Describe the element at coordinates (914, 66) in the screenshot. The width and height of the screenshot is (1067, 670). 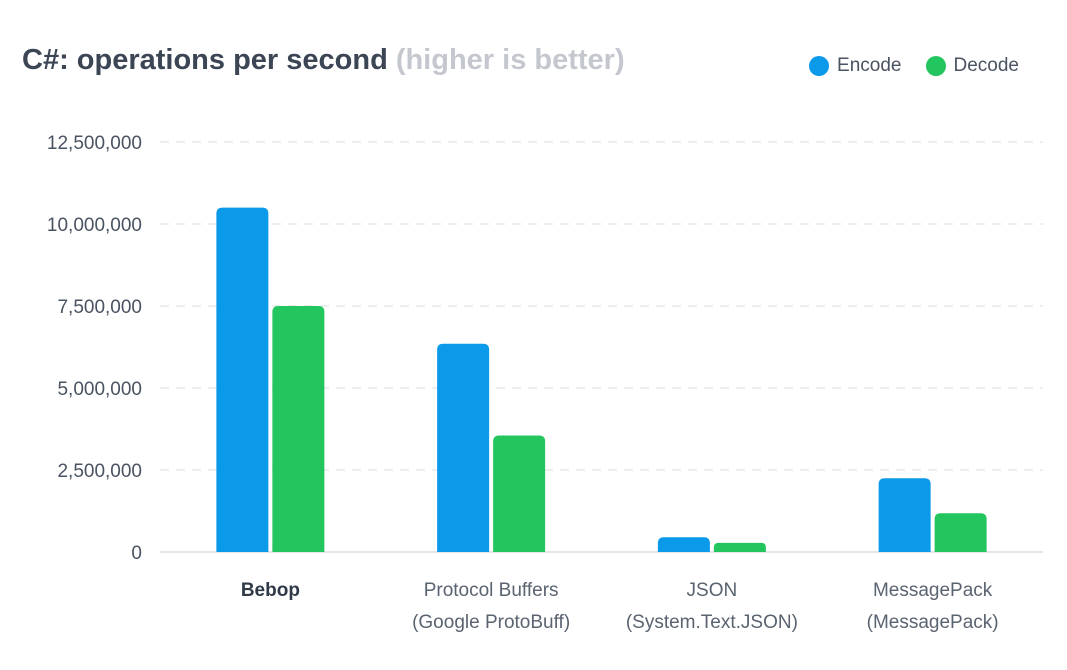
I see `chart-legend: Encode Decode` at that location.